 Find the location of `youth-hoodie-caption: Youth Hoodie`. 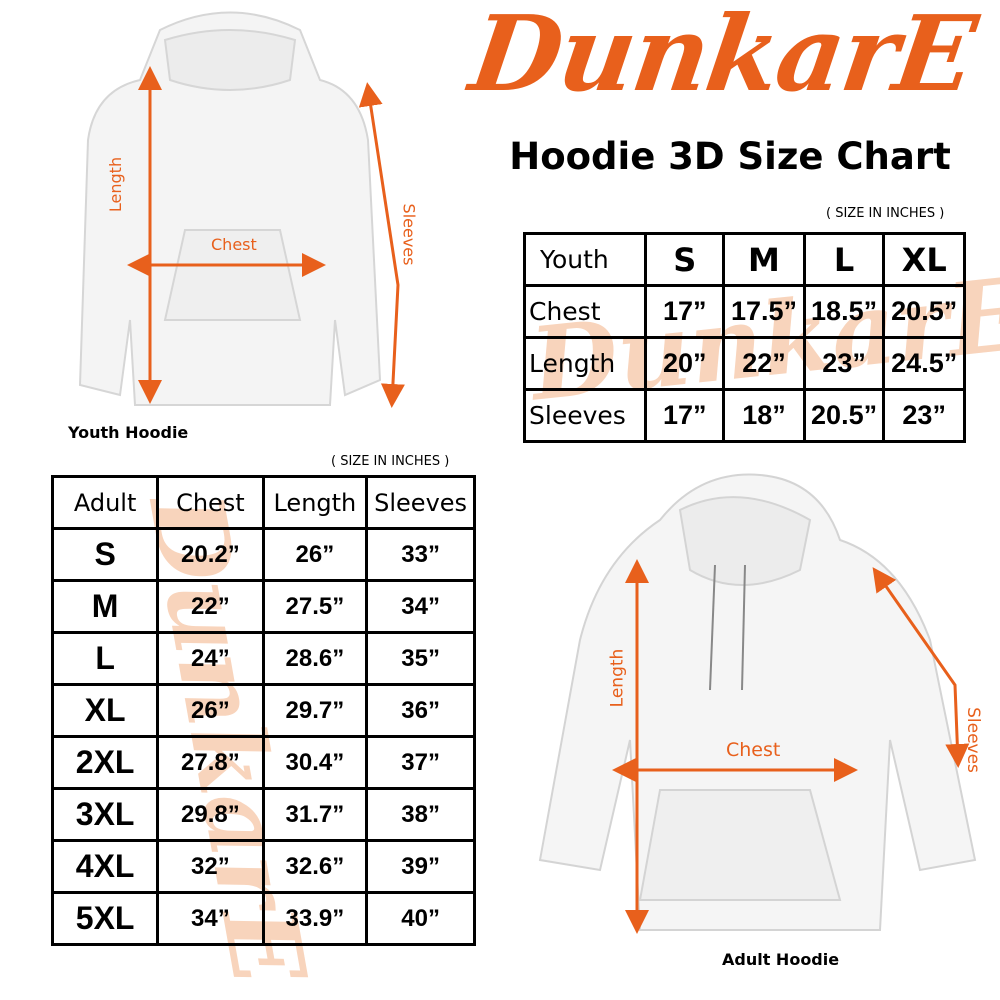

youth-hoodie-caption: Youth Hoodie is located at coordinates (128, 432).